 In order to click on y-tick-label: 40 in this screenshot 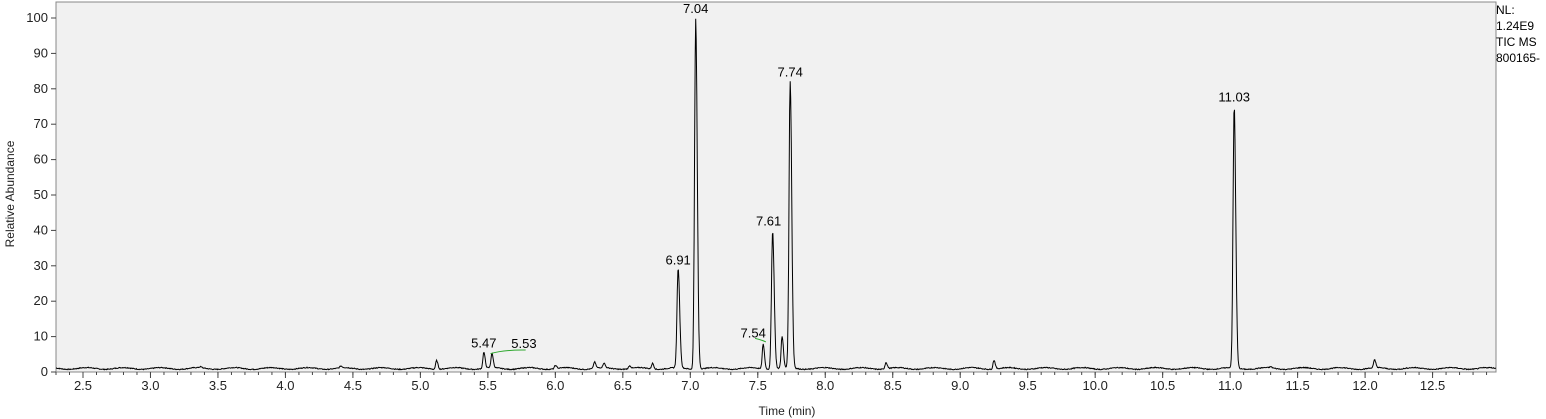, I will do `click(41, 229)`.